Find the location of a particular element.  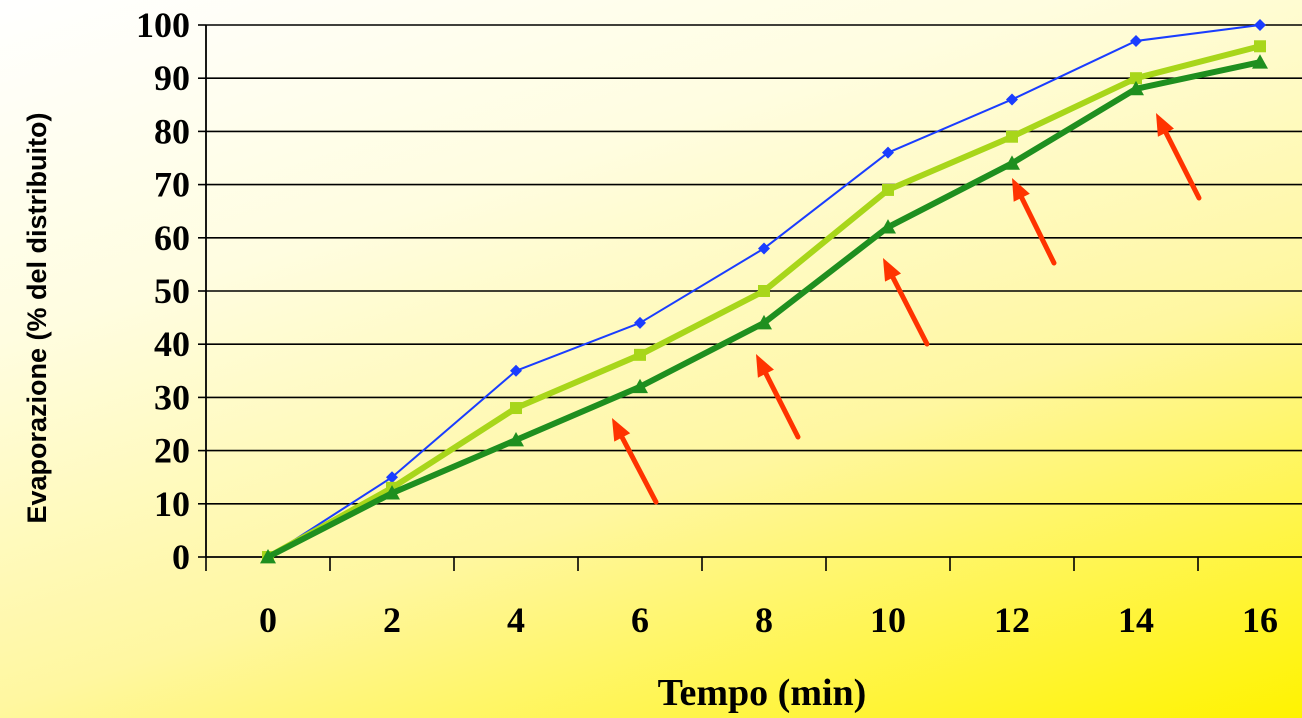

y-tick-label: 70 is located at coordinates (172, 185).